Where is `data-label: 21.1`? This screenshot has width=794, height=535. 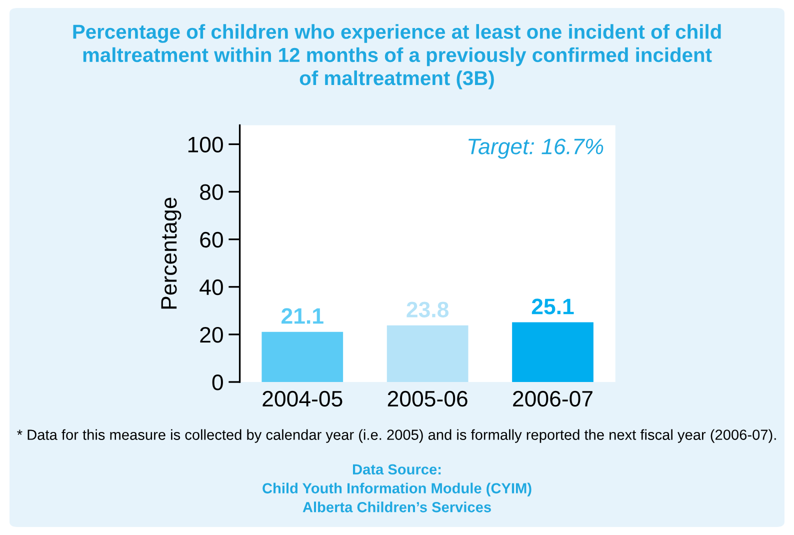 data-label: 21.1 is located at coordinates (303, 316).